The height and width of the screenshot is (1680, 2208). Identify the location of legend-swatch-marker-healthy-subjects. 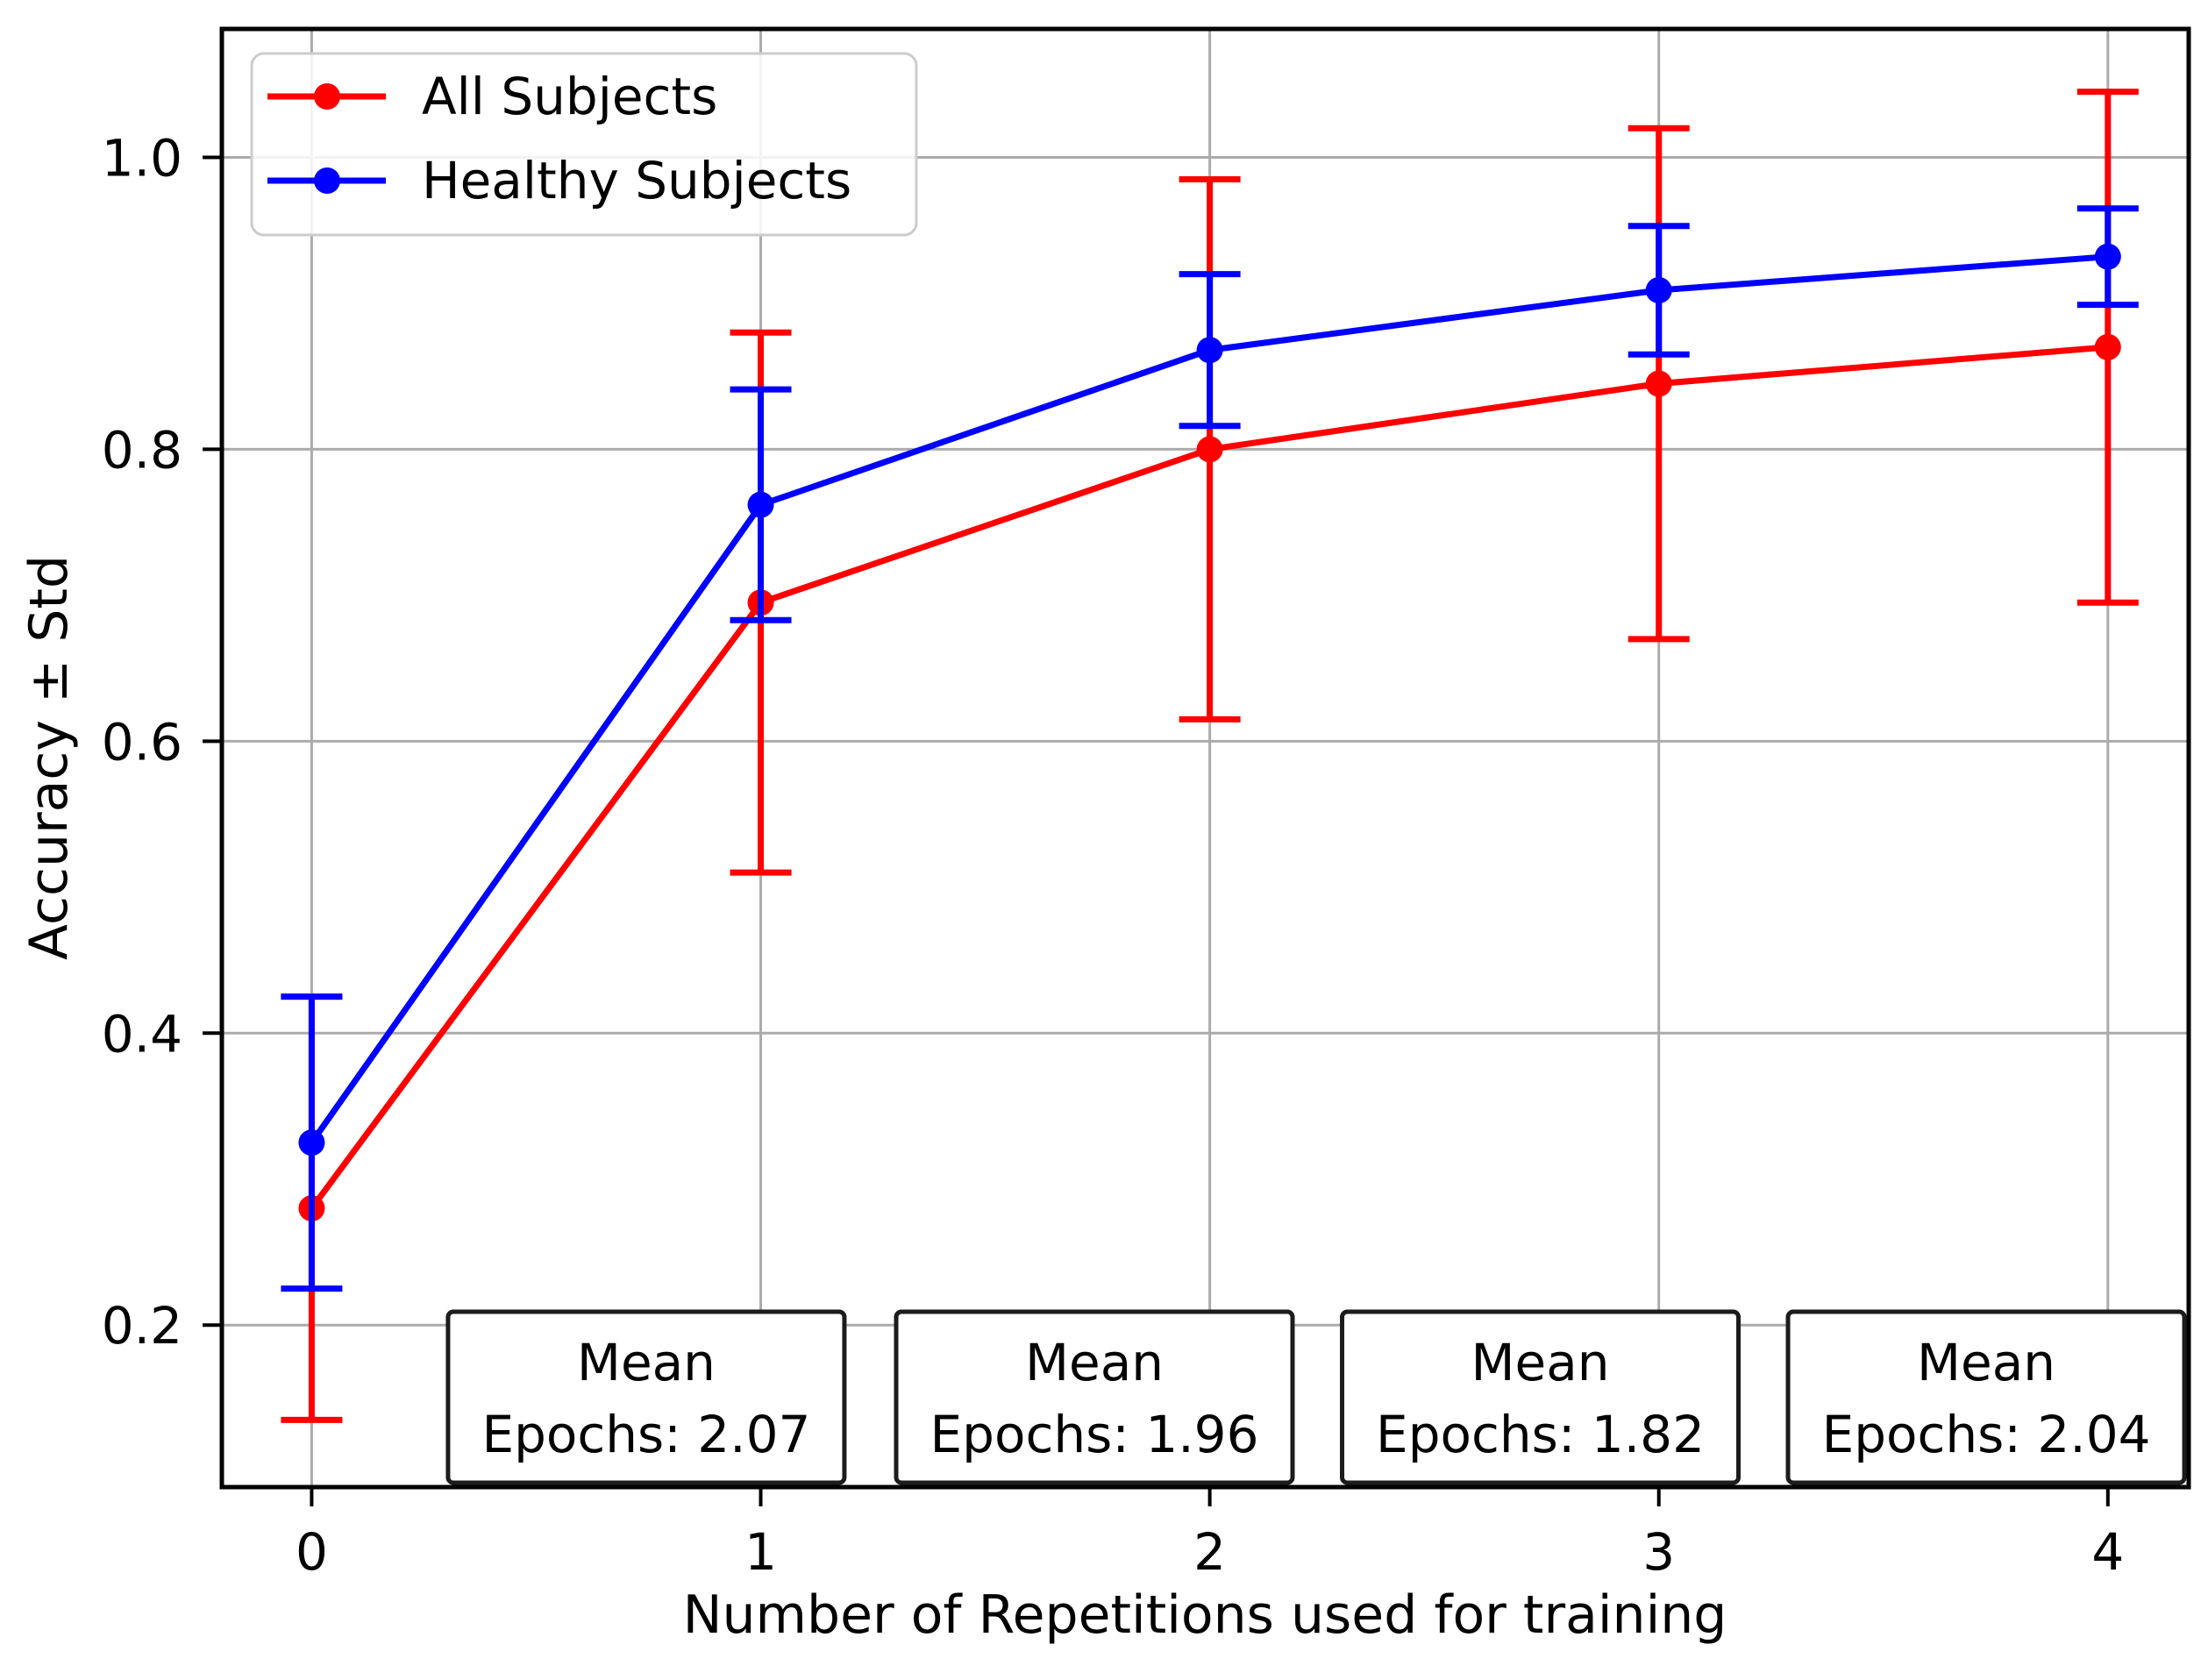
(327, 180).